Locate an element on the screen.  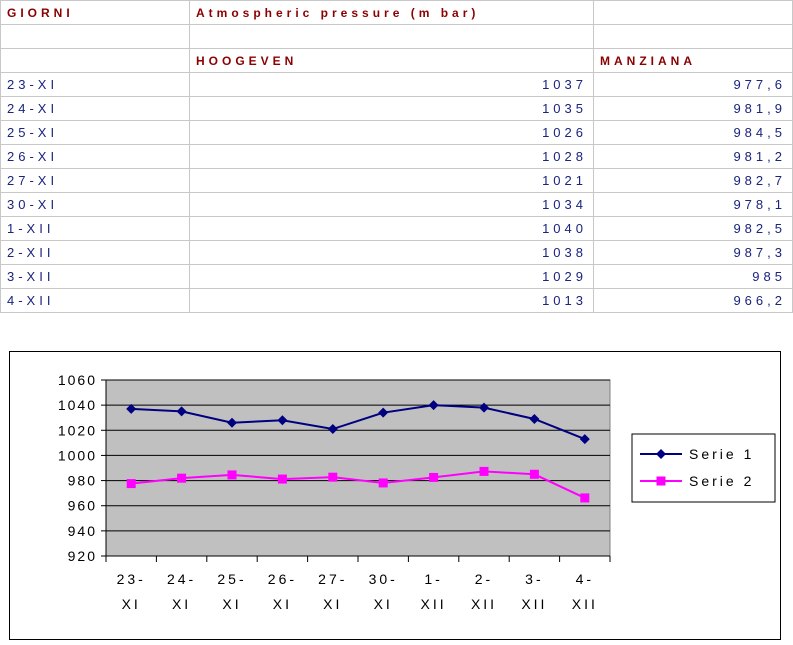
hoogeven-value-cell: 1038 is located at coordinates (391, 252).